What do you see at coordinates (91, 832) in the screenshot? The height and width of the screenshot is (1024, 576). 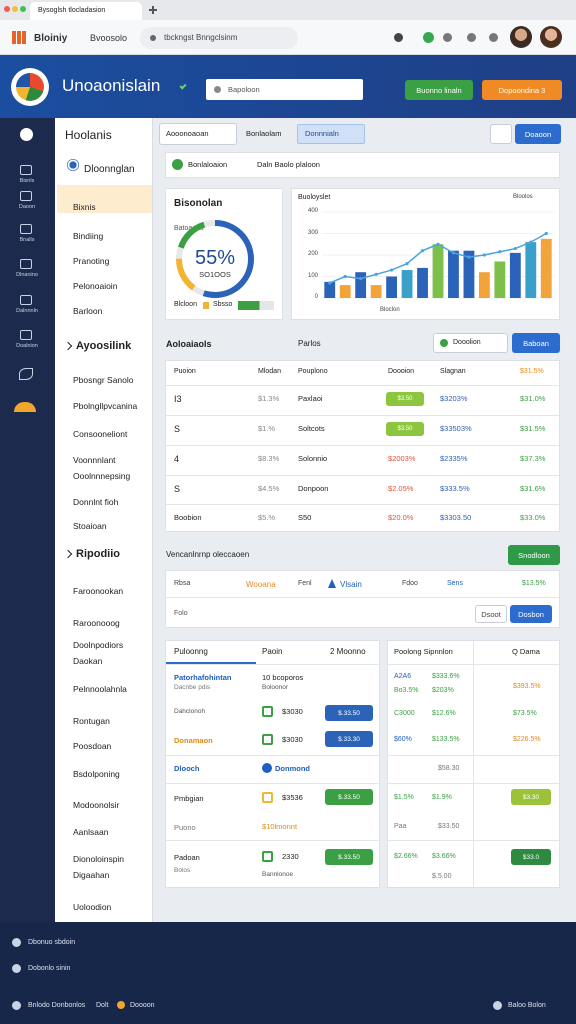 I see `sidebar-item: Aanlsaan` at bounding box center [91, 832].